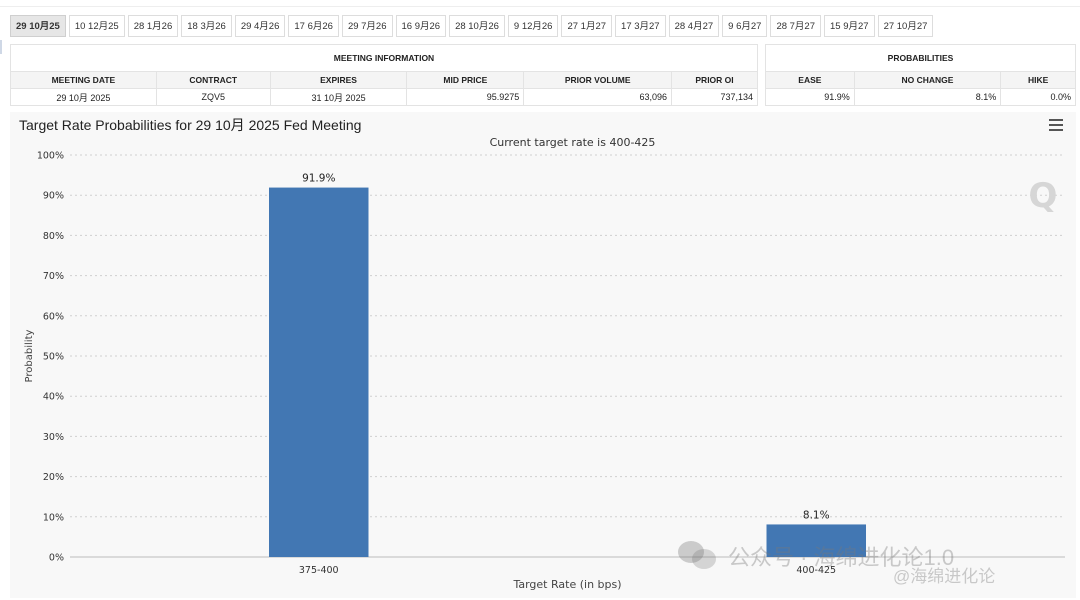 This screenshot has width=1080, height=600. Describe the element at coordinates (927, 80) in the screenshot. I see `header-no-change: NO CHANGE` at that location.